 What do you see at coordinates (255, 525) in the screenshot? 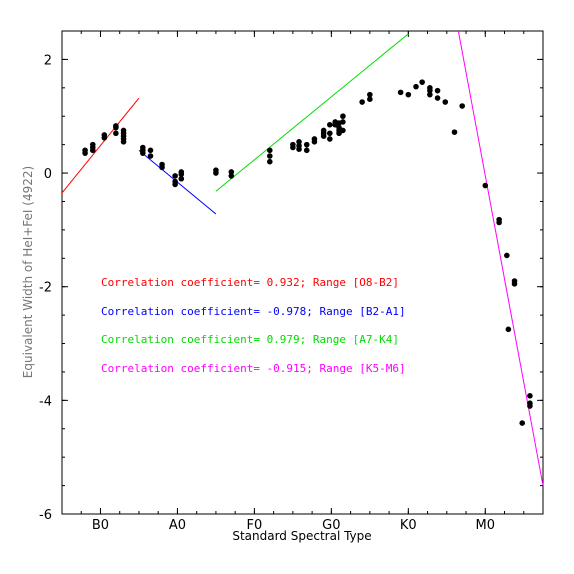
I see `x-tick-label: F0` at bounding box center [255, 525].